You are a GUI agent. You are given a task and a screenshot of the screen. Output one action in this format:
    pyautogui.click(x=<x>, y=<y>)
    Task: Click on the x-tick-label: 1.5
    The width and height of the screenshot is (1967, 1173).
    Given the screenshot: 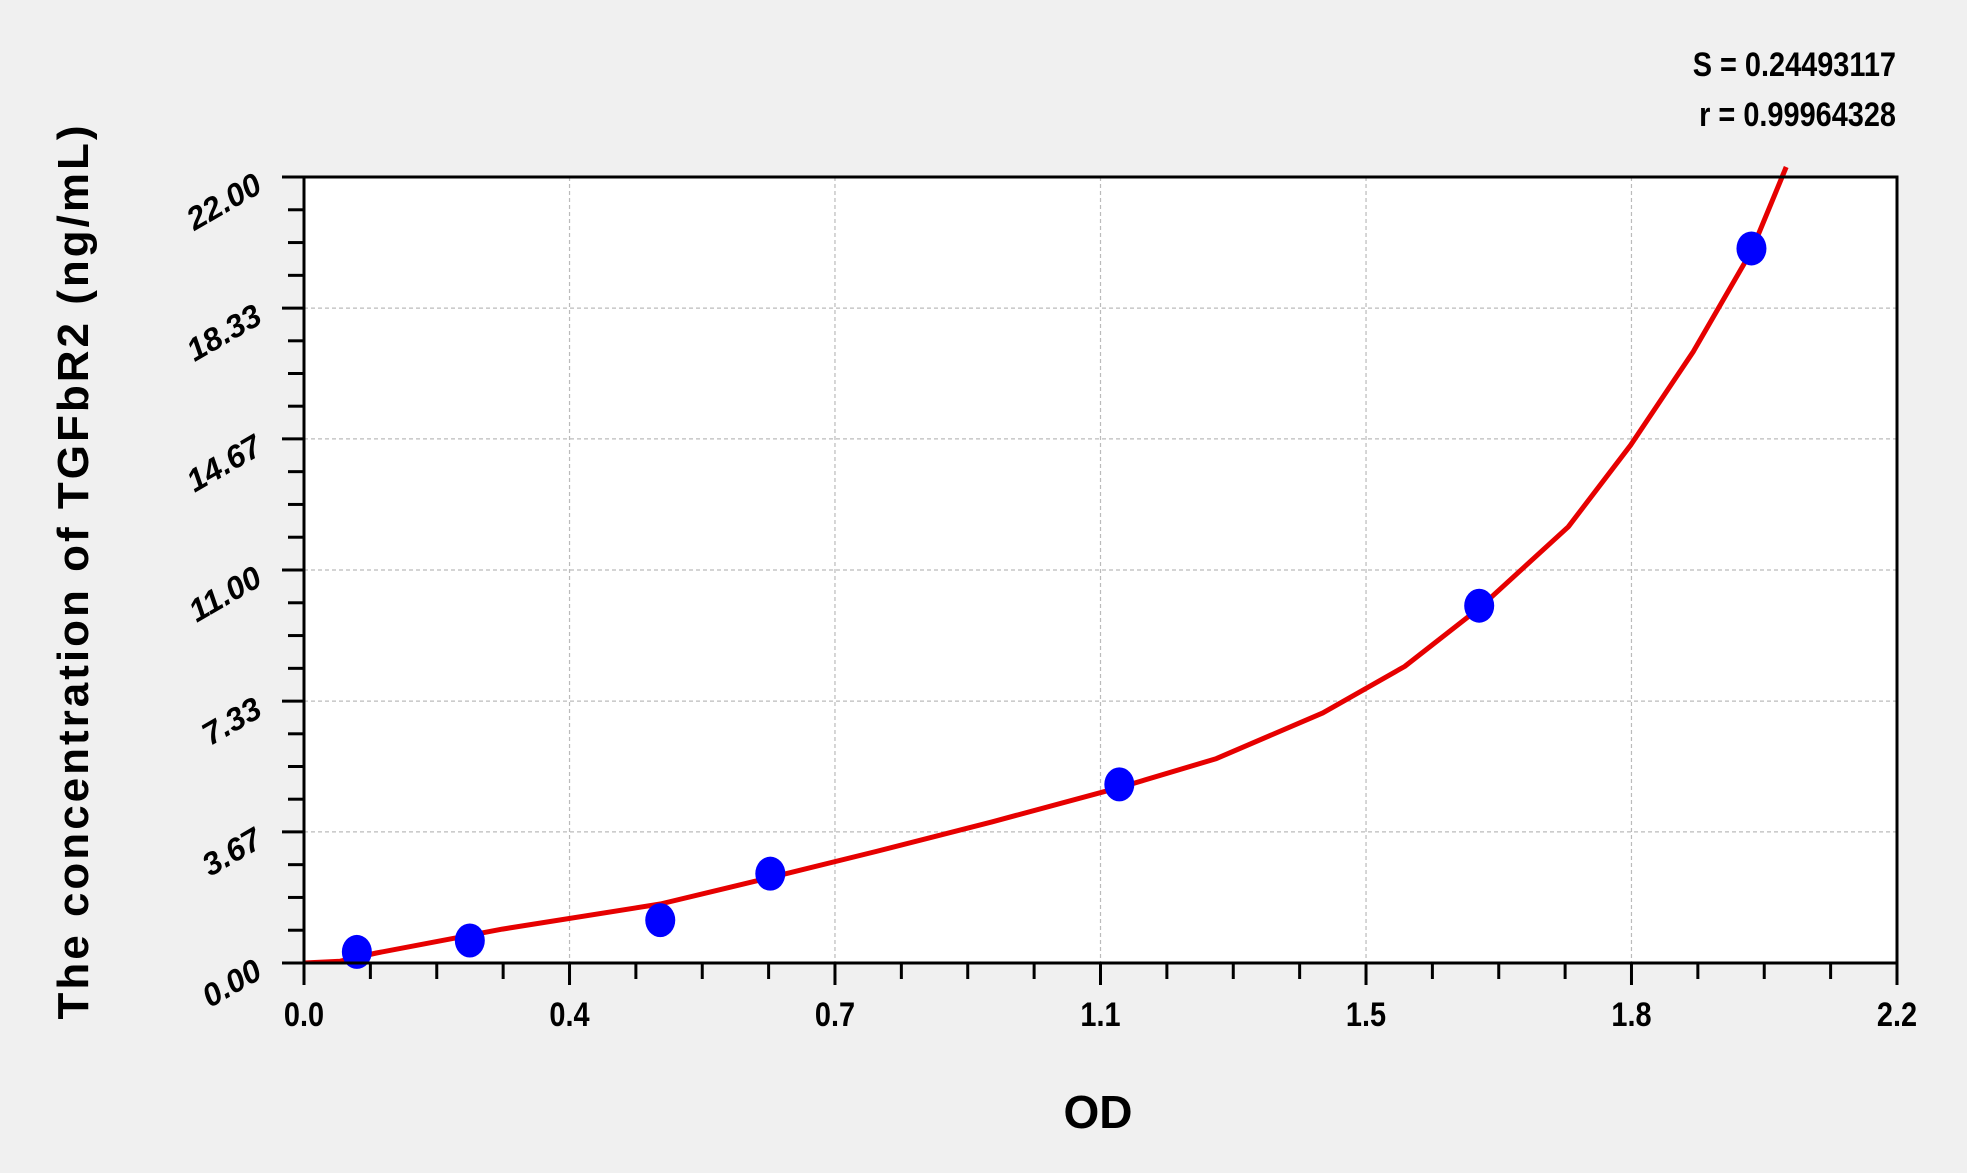 What is the action you would take?
    pyautogui.click(x=1366, y=1014)
    